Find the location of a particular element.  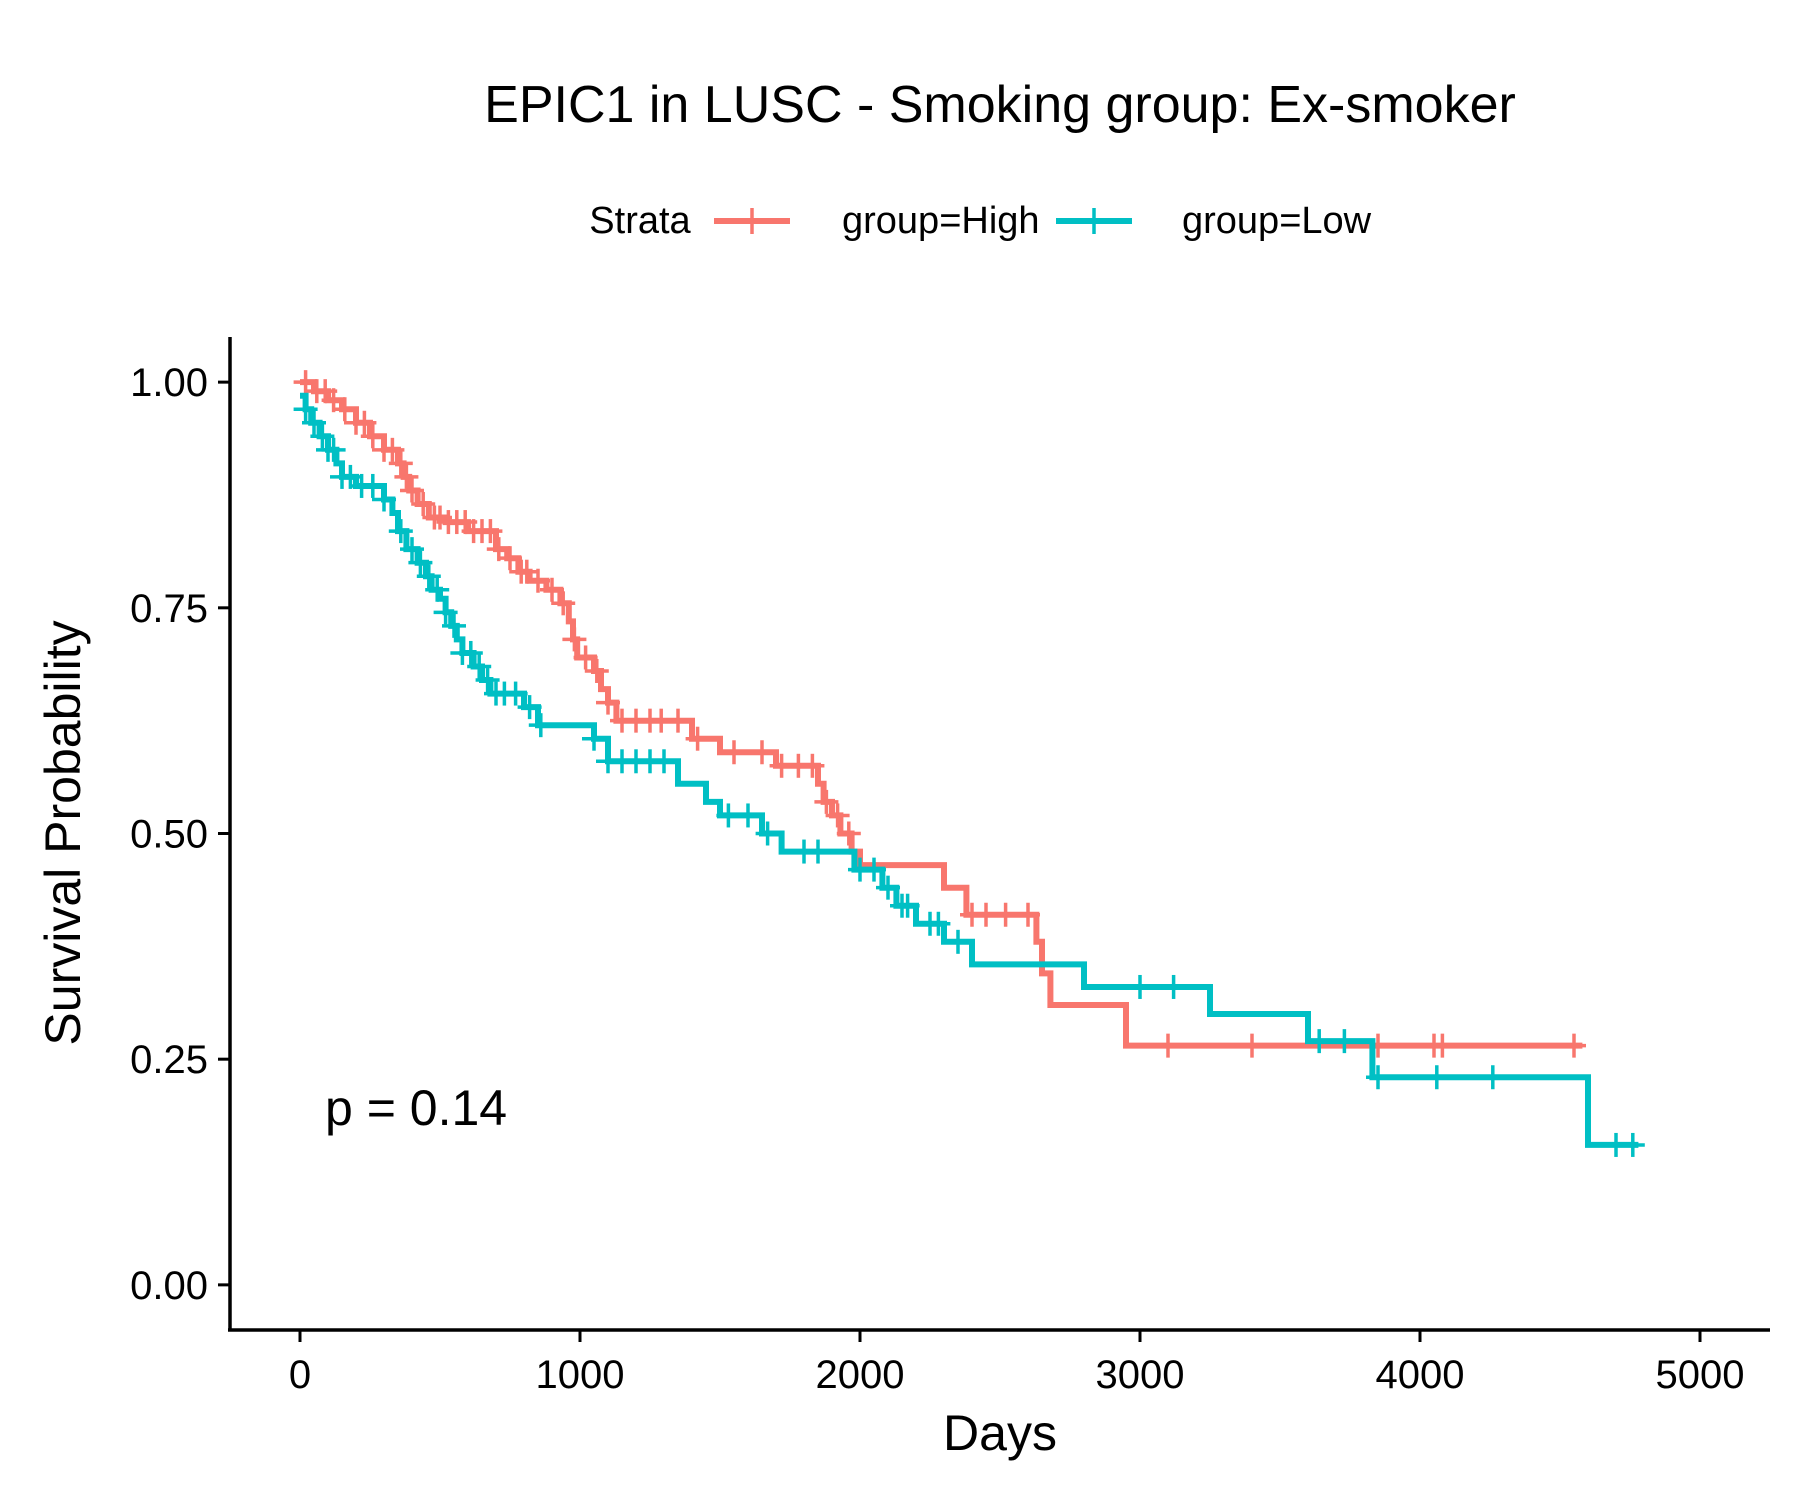

legend: Strata group=High group=Low is located at coordinates (980, 221).